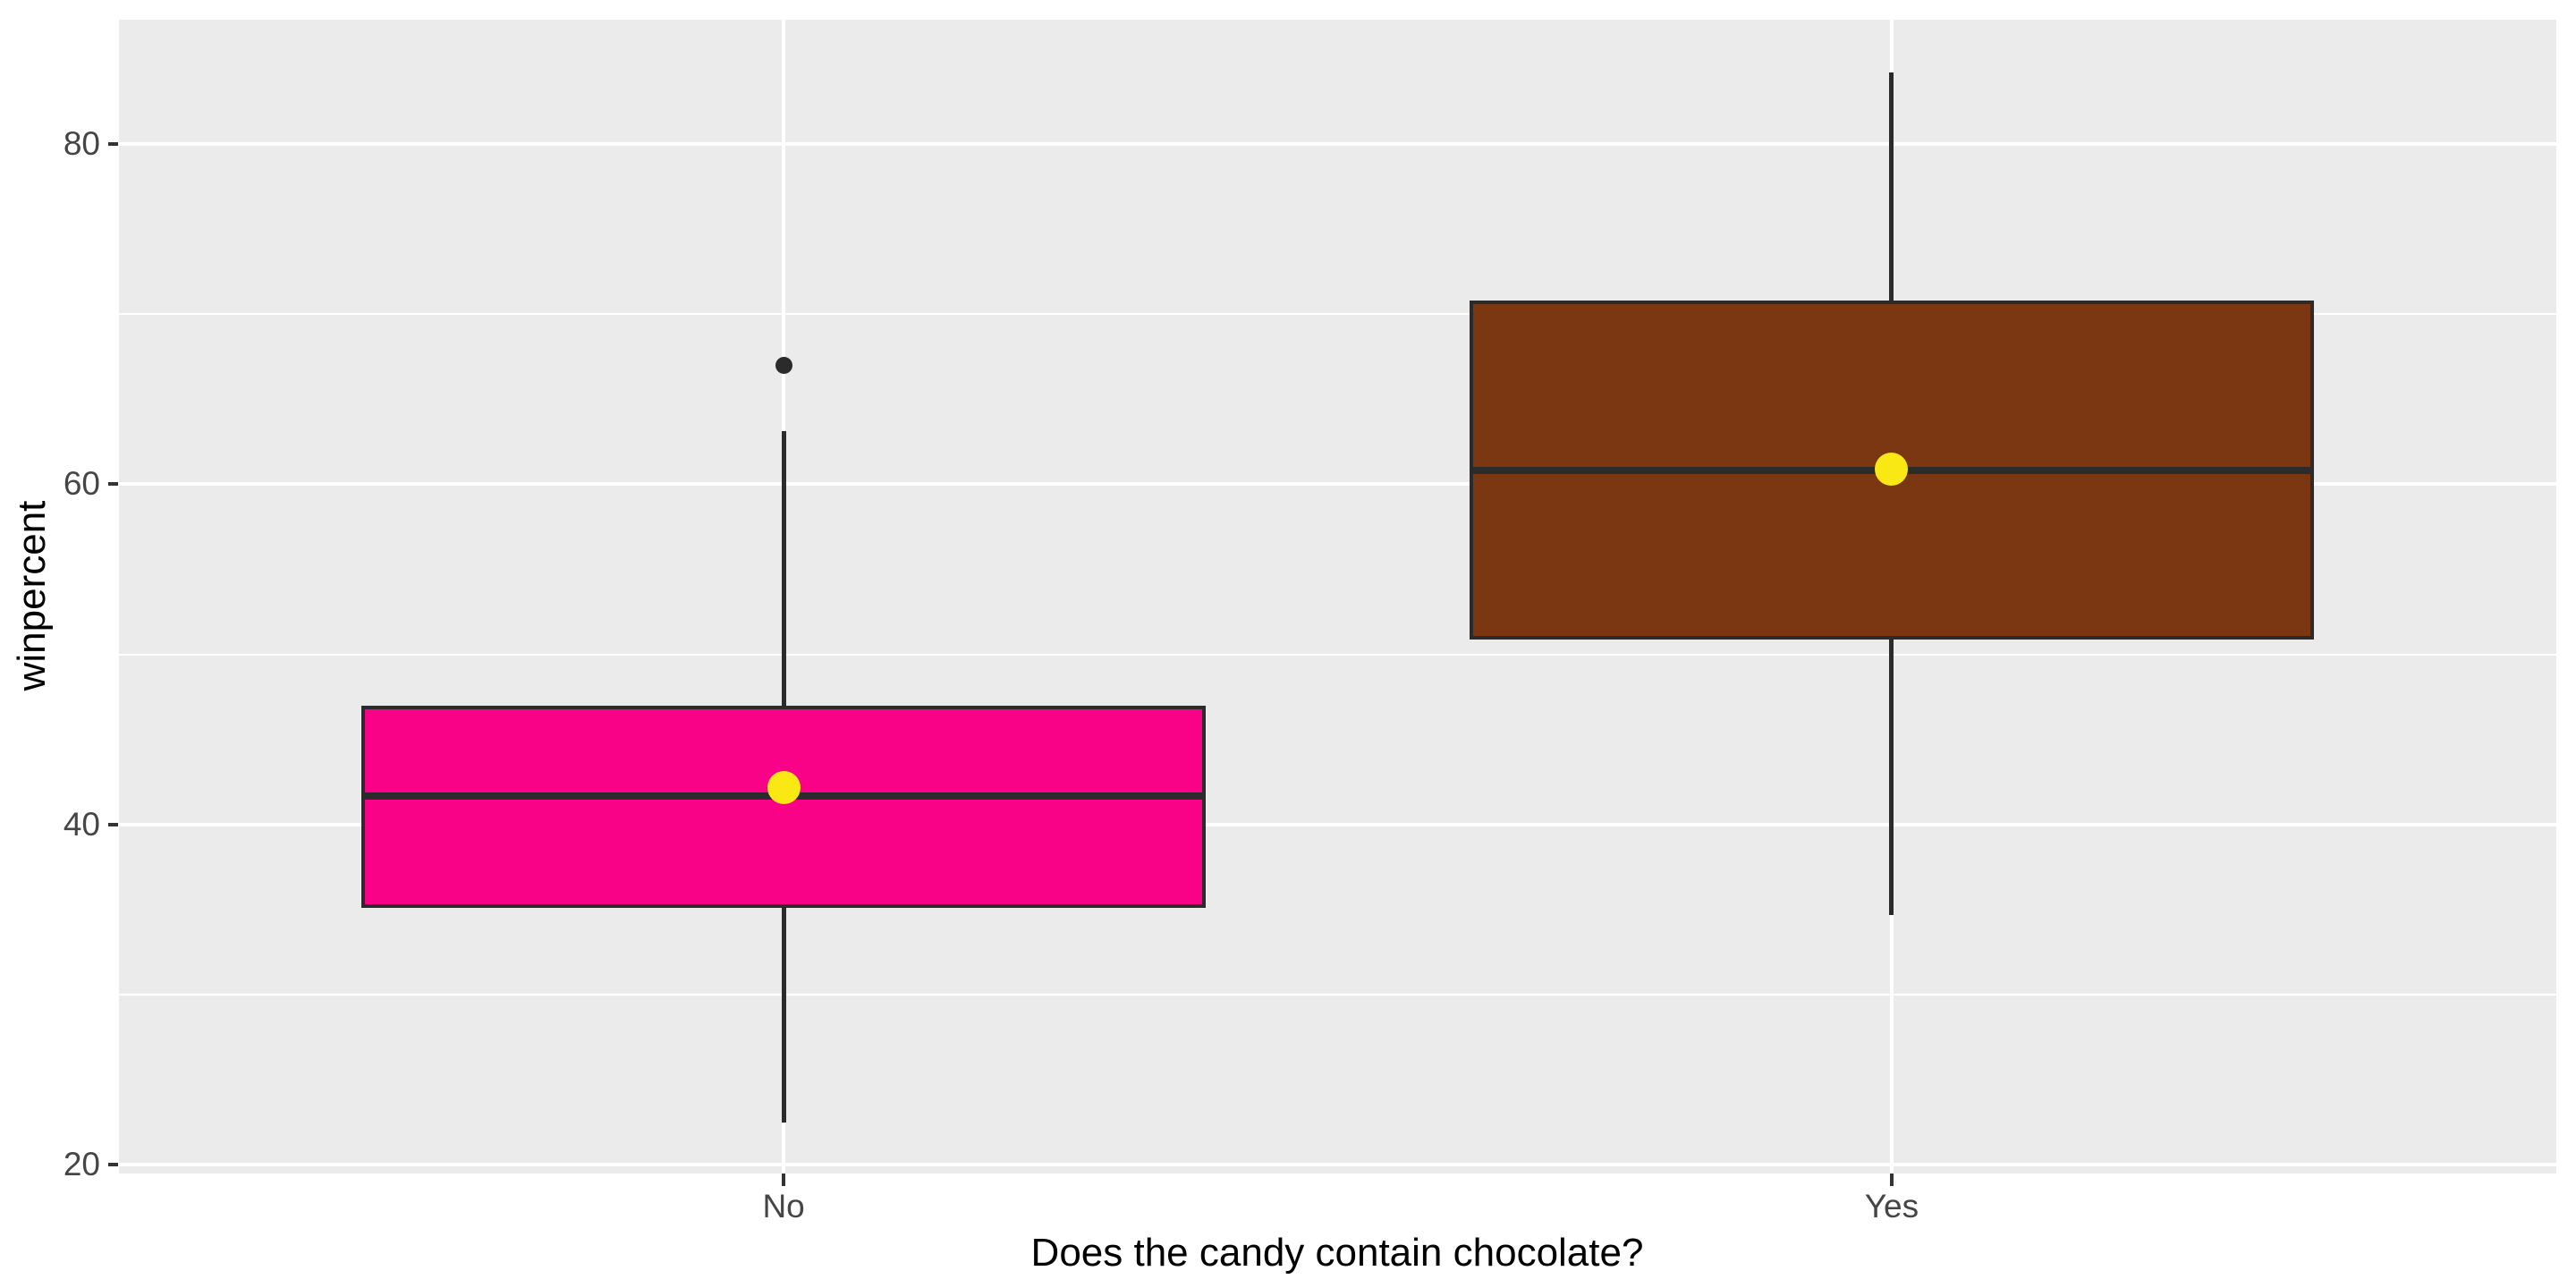  What do you see at coordinates (783, 365) in the screenshot?
I see `outlier-point-no` at bounding box center [783, 365].